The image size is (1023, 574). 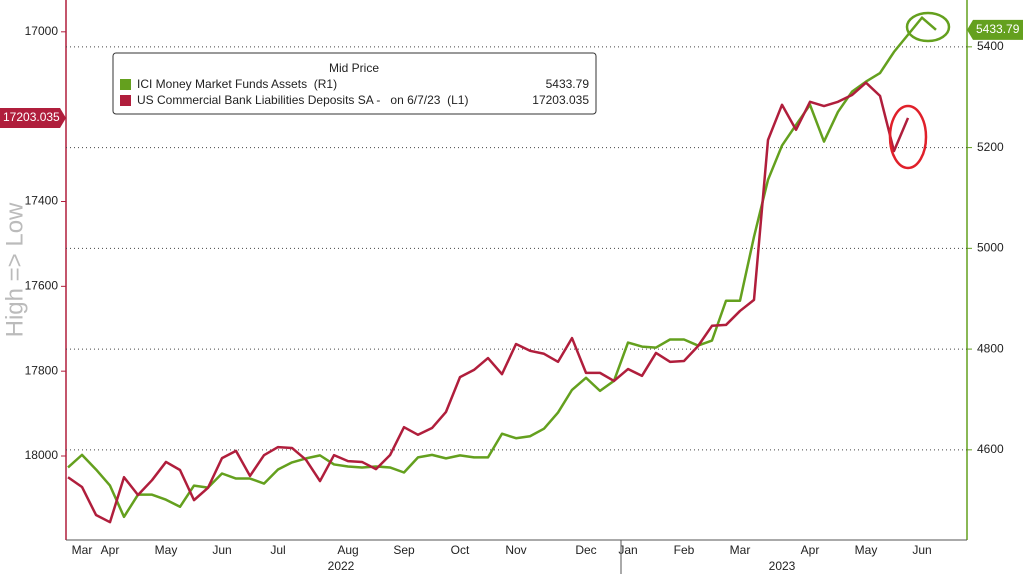 What do you see at coordinates (782, 566) in the screenshot?
I see `year-label: 2023` at bounding box center [782, 566].